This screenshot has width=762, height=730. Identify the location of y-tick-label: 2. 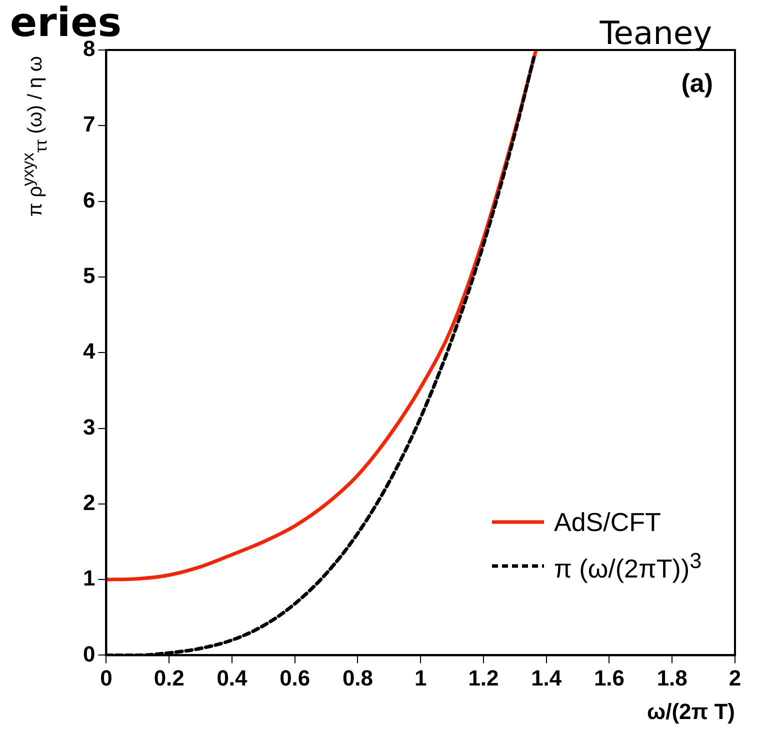
(89, 502).